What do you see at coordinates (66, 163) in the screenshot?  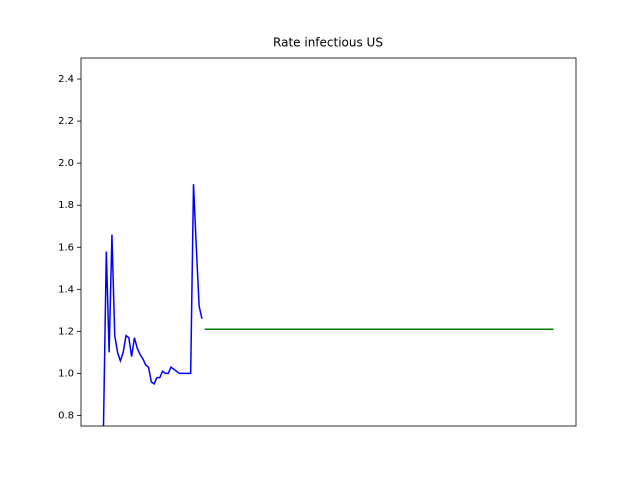 I see `y-tick-label: 2.0` at bounding box center [66, 163].